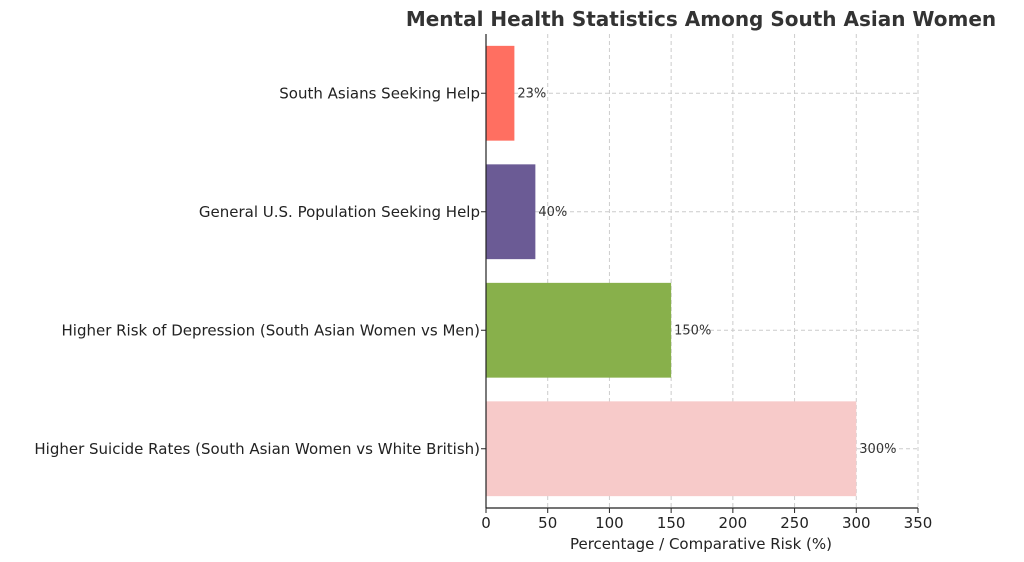 This screenshot has height=562, width=1024. Describe the element at coordinates (733, 523) in the screenshot. I see `x-tick-label: 200` at that location.